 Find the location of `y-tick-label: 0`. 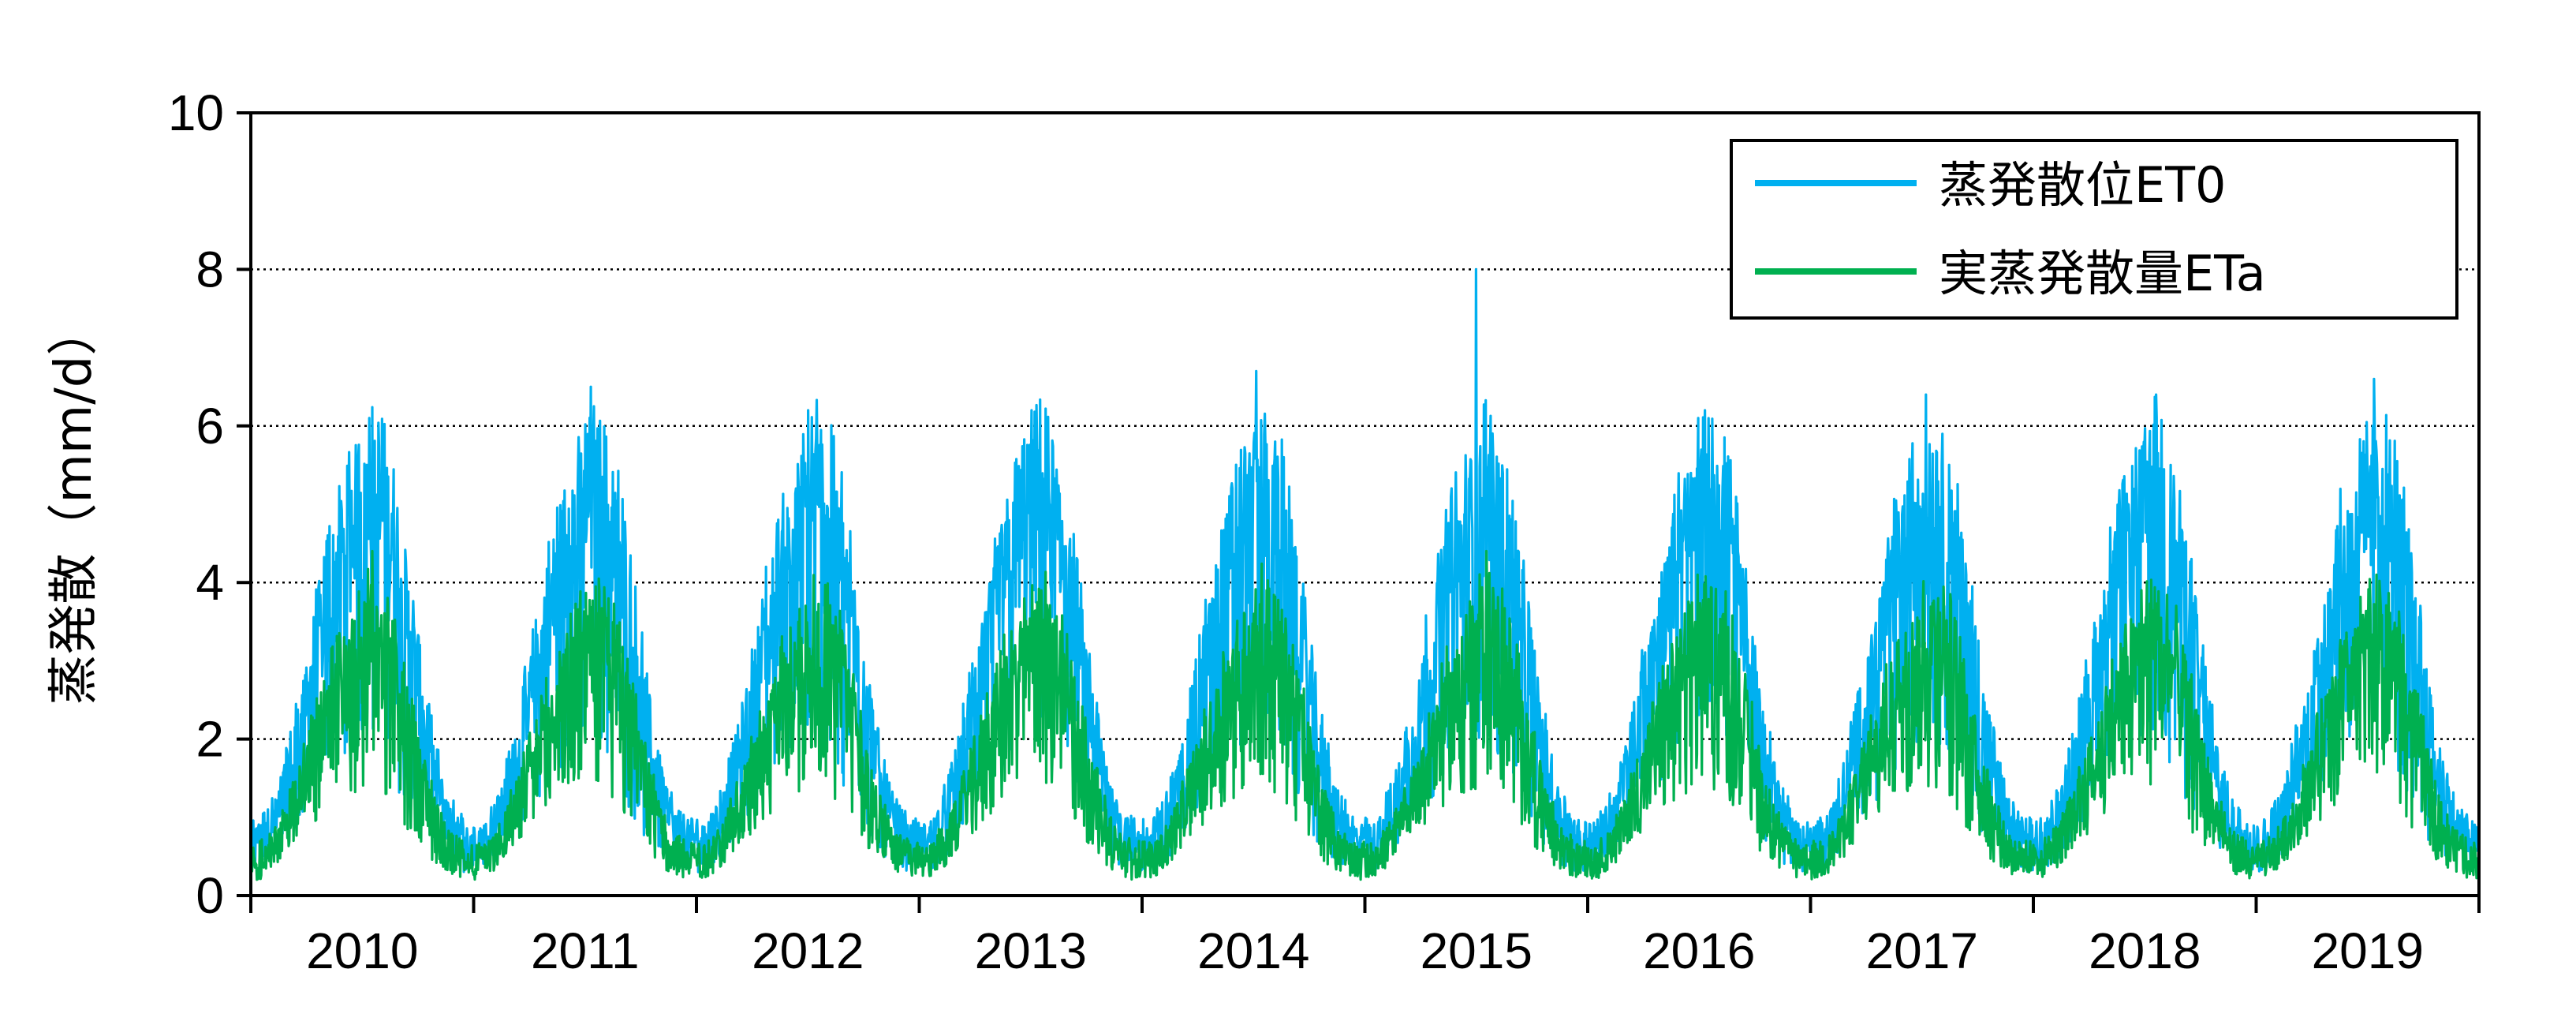

y-tick-label: 0 is located at coordinates (210, 896).